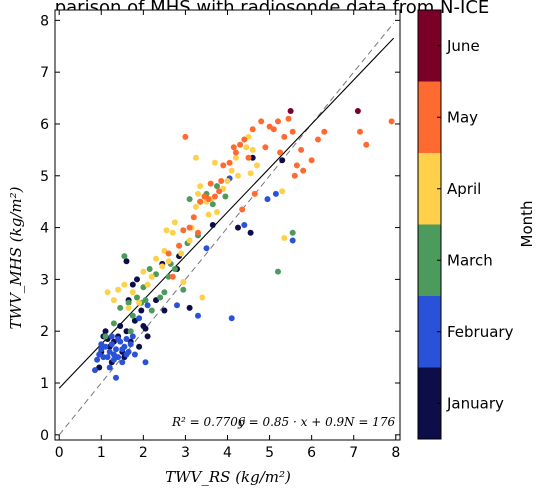 The height and width of the screenshot is (496, 536). What do you see at coordinates (395, 453) in the screenshot?
I see `x-tick-label: 8` at bounding box center [395, 453].